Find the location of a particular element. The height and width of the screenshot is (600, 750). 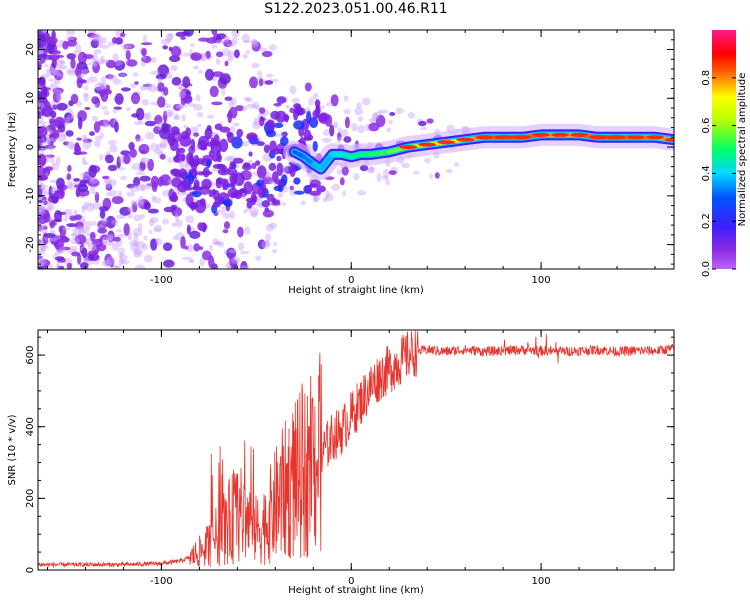

colorbar-tick-label: 0.4 is located at coordinates (706, 173).